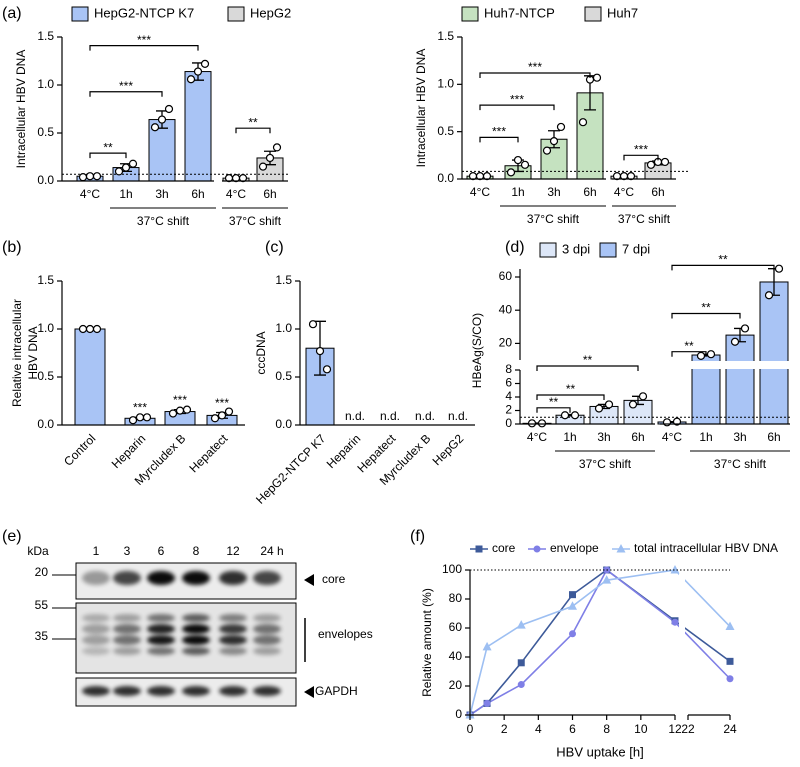 Image resolution: width=800 pixels, height=767 pixels. I want to click on lane-label: 12, so click(233, 551).